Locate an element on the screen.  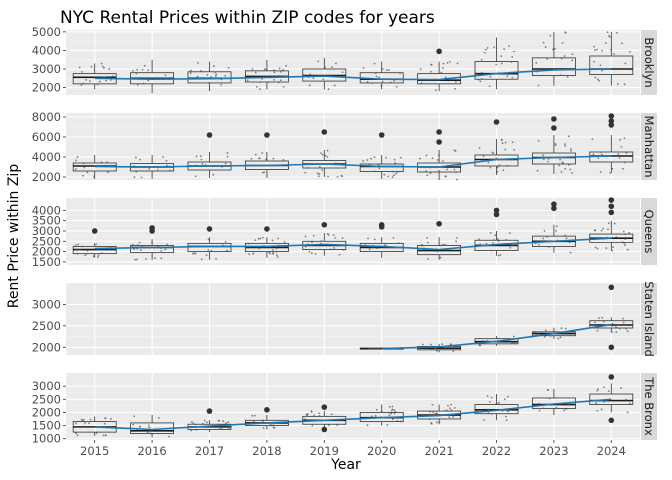
facet-strip-label: The Bronx is located at coordinates (649, 406).